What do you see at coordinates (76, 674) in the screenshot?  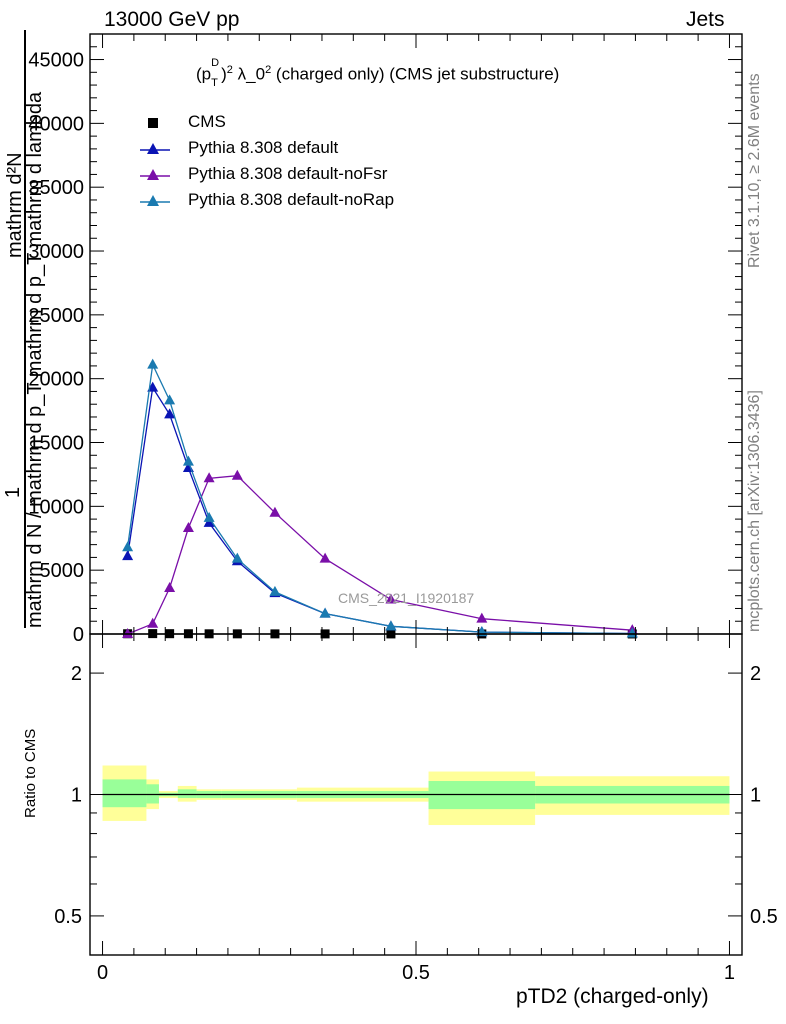 I see `ratio-y-tick-label-left: 2` at bounding box center [76, 674].